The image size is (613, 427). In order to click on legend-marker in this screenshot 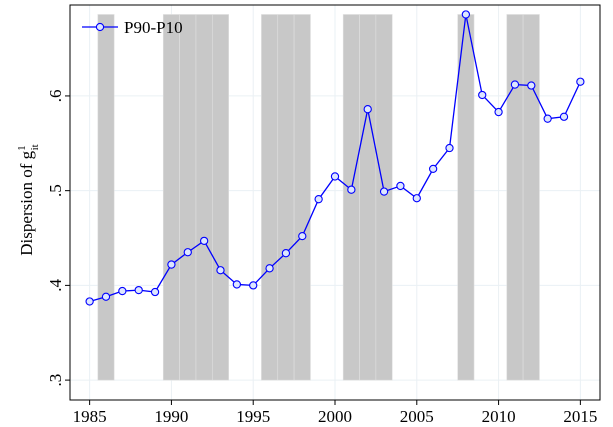, I will do `click(100, 27)`.